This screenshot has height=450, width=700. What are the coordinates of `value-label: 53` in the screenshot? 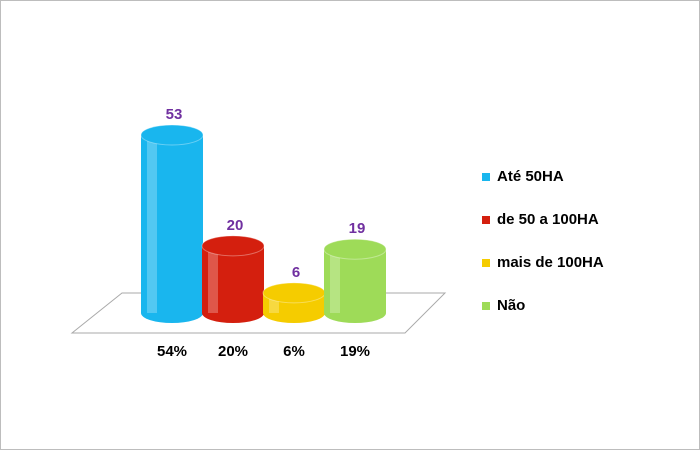 It's located at (174, 114).